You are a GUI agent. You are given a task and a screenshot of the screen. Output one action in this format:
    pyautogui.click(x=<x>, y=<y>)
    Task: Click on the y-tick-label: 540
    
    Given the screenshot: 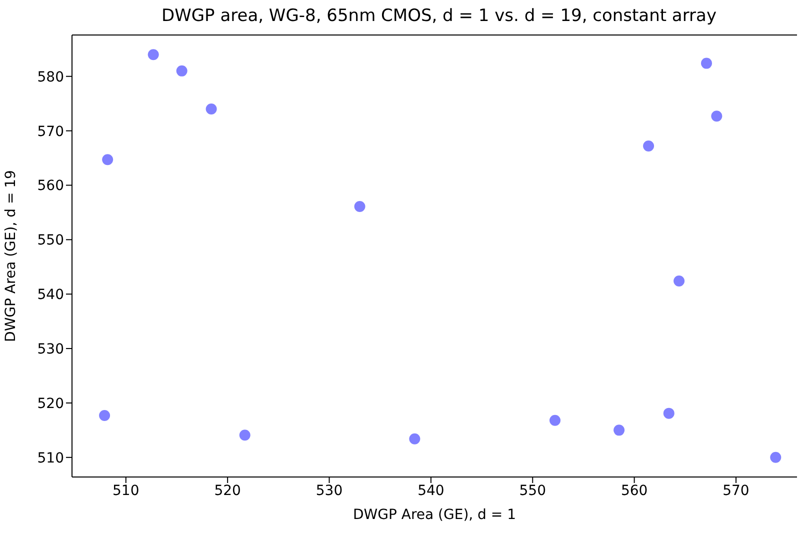 What is the action you would take?
    pyautogui.click(x=50, y=295)
    